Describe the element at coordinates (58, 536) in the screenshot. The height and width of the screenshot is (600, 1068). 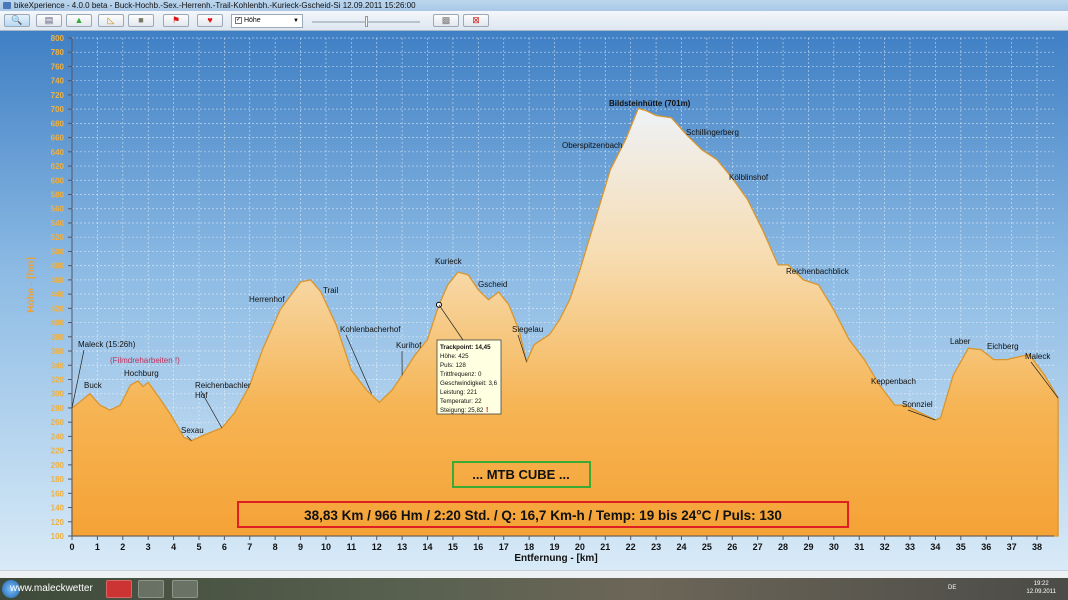
I see `y-tick-label: 100` at that location.